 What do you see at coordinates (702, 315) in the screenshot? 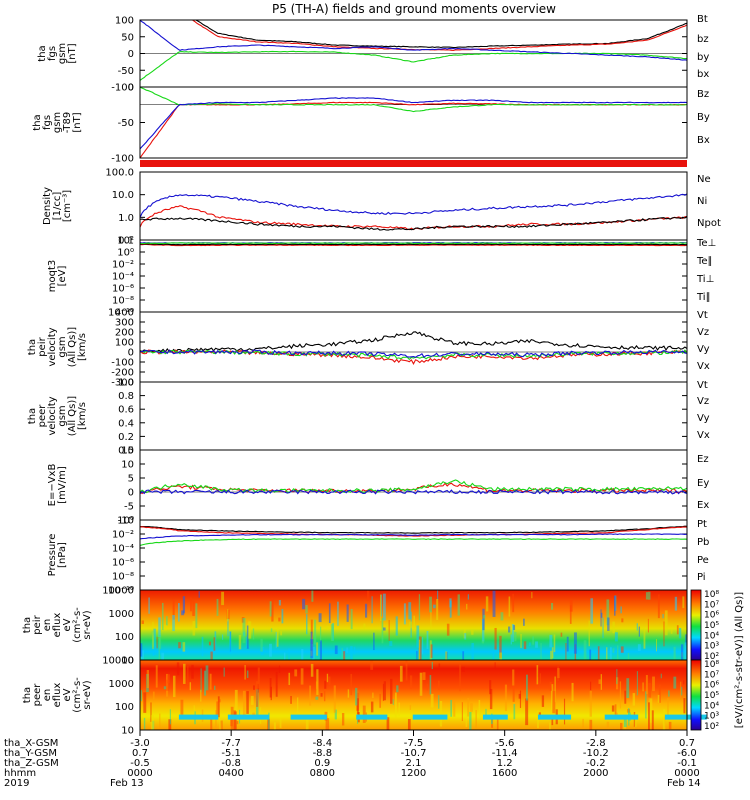
I see `legend-Vt: Vt` at bounding box center [702, 315].